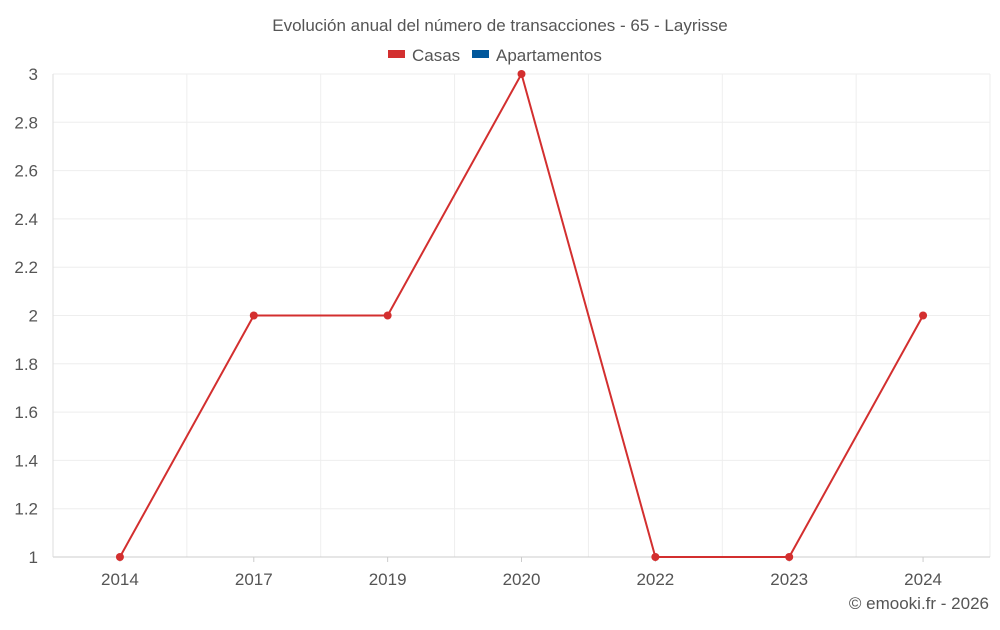  What do you see at coordinates (33, 557) in the screenshot?
I see `y-tick-label: 1` at bounding box center [33, 557].